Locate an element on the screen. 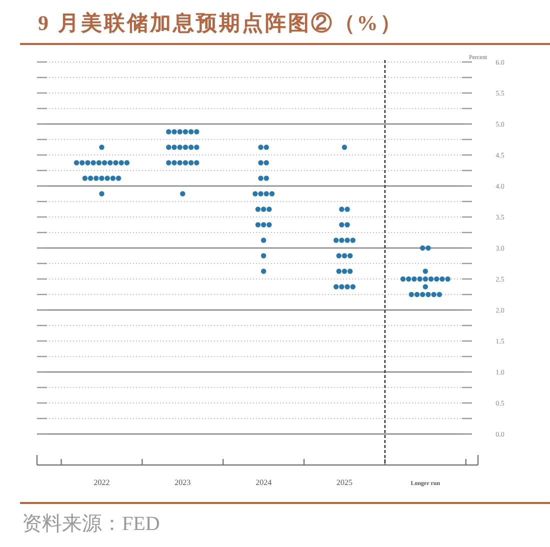  x-tick-label: 2024 is located at coordinates (264, 482).